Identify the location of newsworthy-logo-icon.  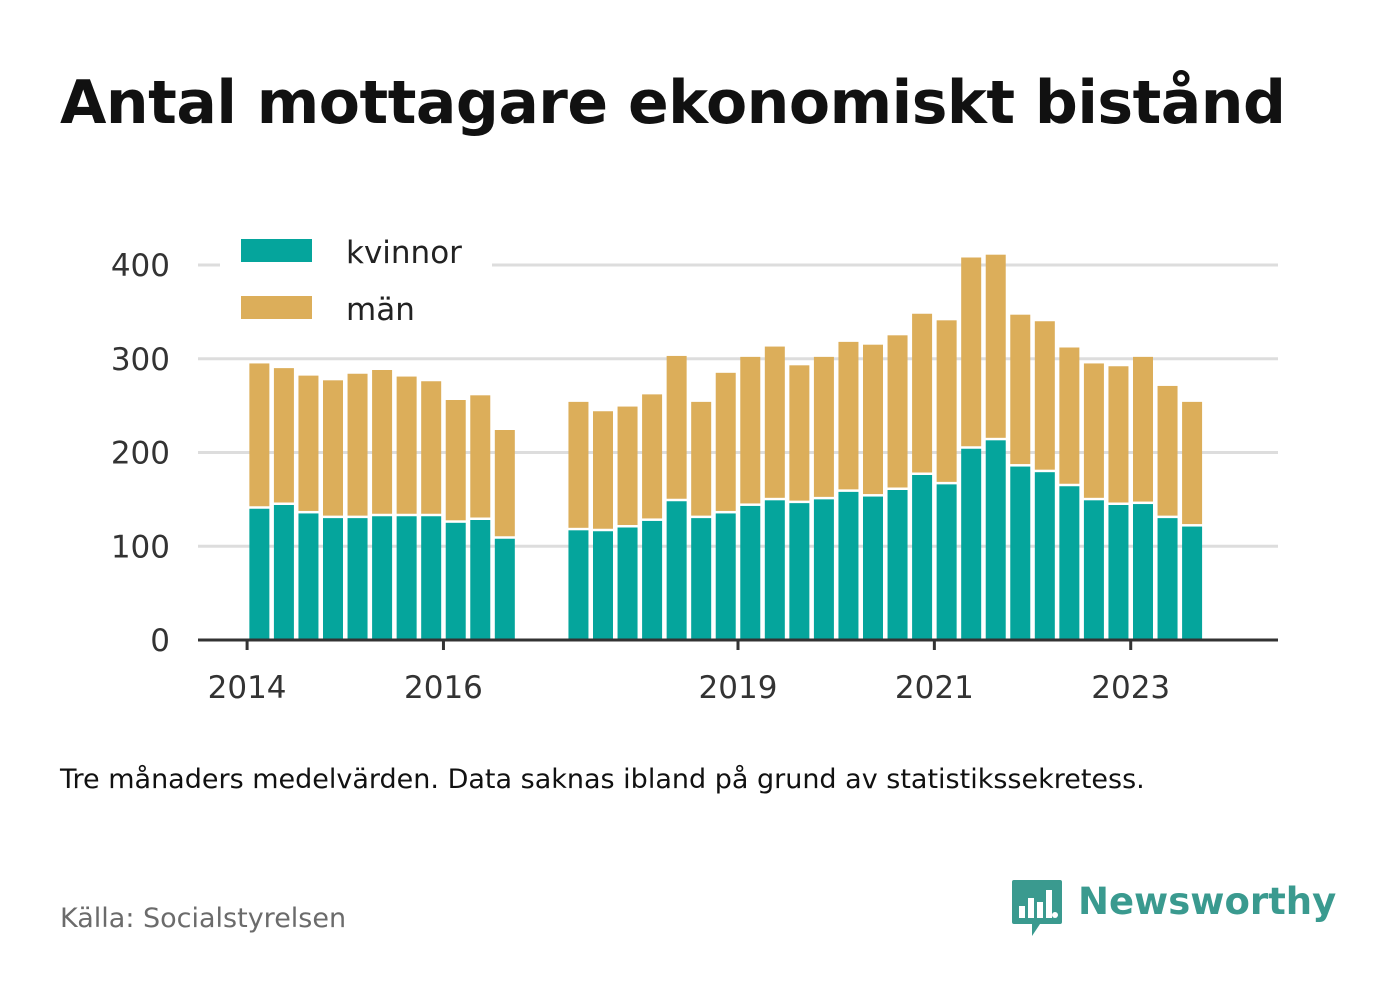
(1037, 911).